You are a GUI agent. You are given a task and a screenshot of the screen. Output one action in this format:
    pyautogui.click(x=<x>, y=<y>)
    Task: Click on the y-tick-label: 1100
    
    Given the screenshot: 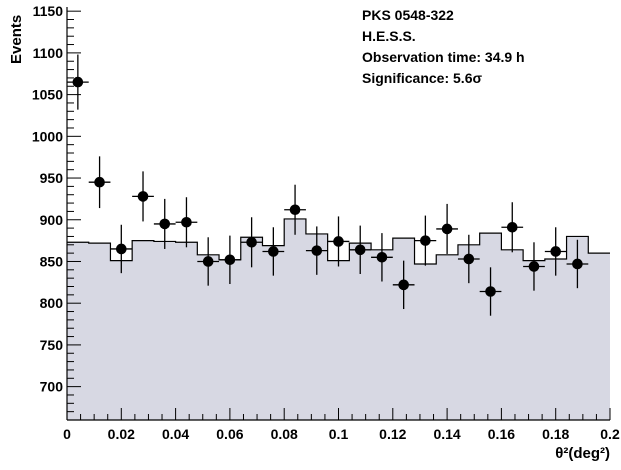 What is the action you would take?
    pyautogui.click(x=48, y=53)
    